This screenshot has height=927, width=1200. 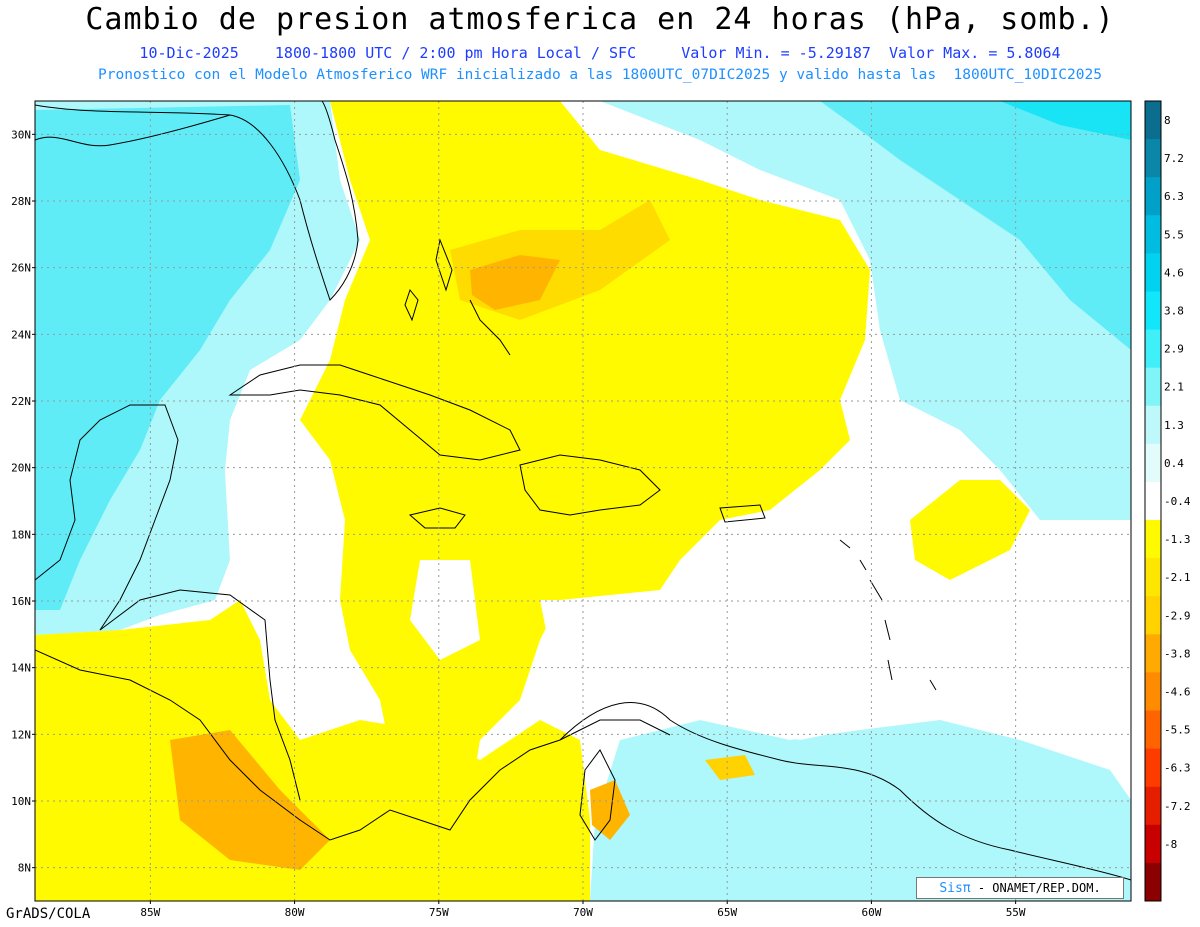 What do you see at coordinates (374, 412) in the screenshot?
I see `coast-cuba` at bounding box center [374, 412].